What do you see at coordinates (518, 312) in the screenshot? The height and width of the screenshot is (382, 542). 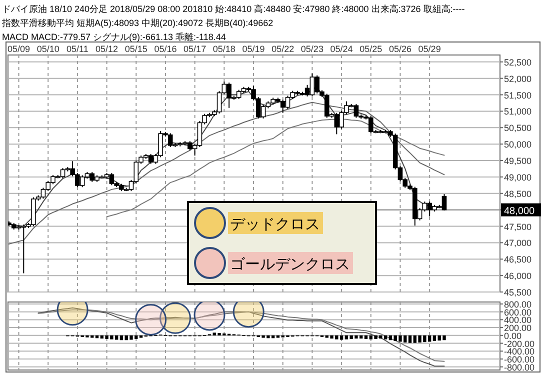 I see `y-tick-label: 600.00` at bounding box center [518, 312].